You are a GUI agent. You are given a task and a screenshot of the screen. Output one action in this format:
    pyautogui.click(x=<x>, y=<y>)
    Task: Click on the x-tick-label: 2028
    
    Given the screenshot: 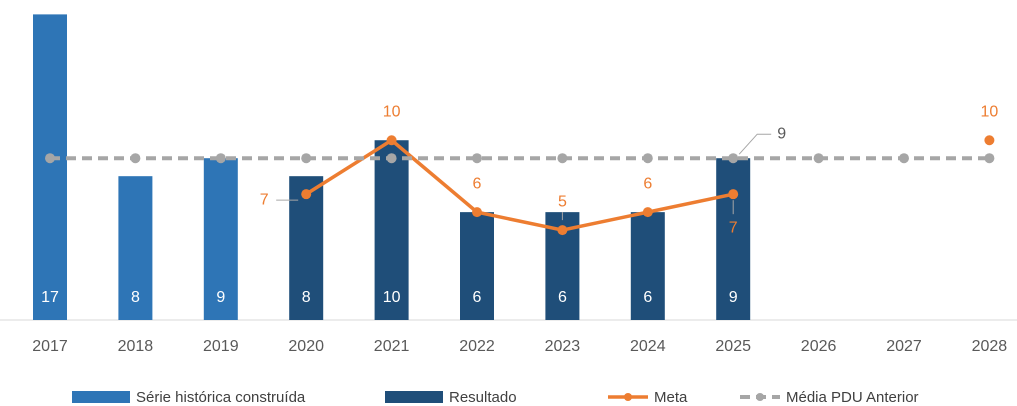 What is the action you would take?
    pyautogui.click(x=990, y=346)
    